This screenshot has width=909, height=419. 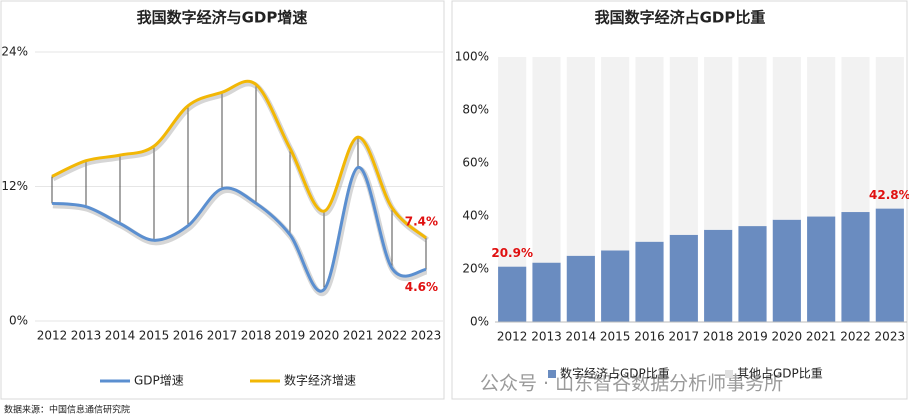 What do you see at coordinates (239, 229) in the screenshot?
I see `line` at bounding box center [239, 229].